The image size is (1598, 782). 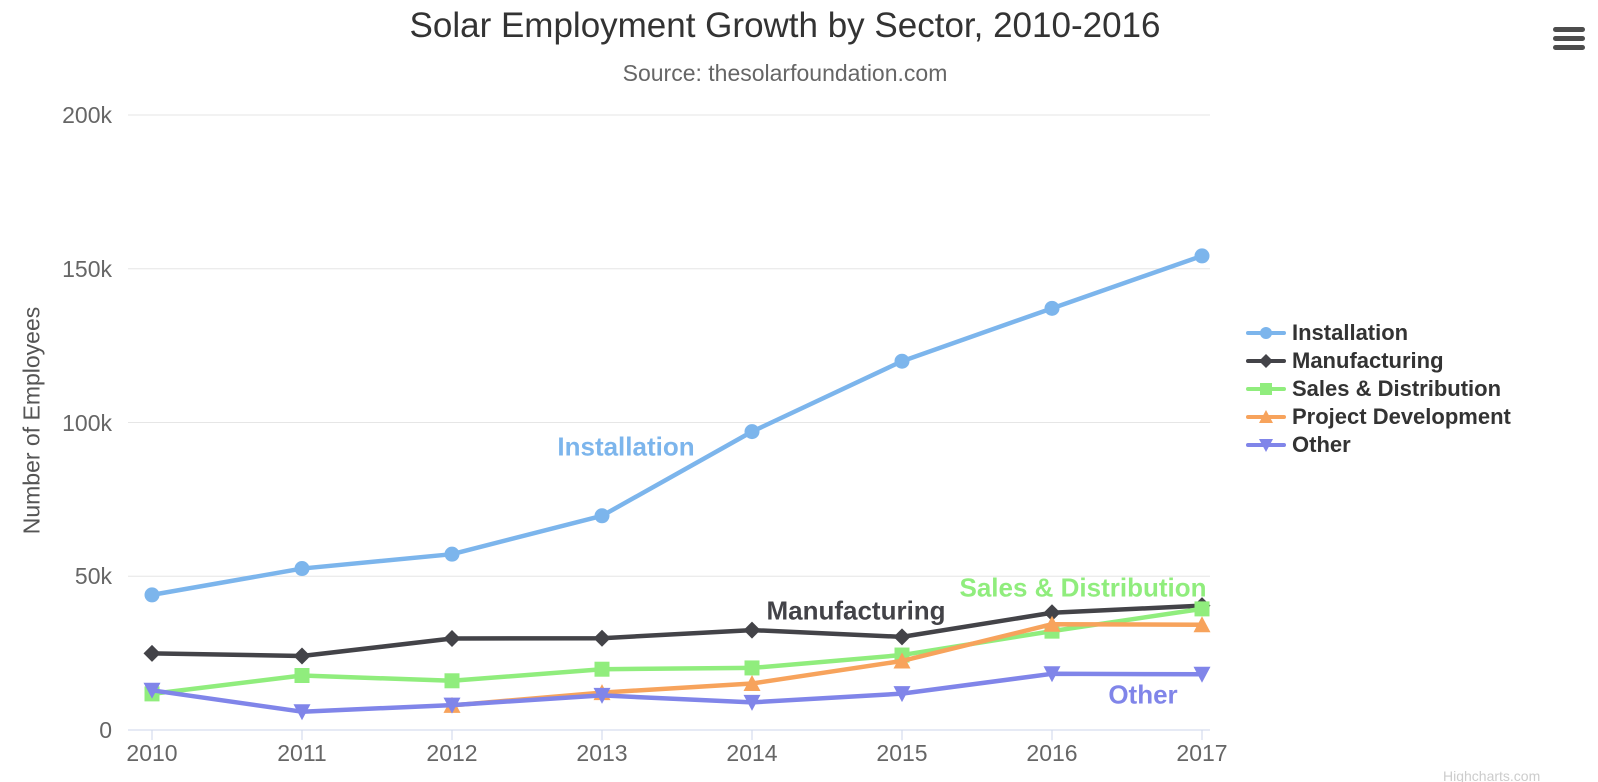 What do you see at coordinates (1266, 416) in the screenshot?
I see `legend-symbol-triangle-icon` at bounding box center [1266, 416].